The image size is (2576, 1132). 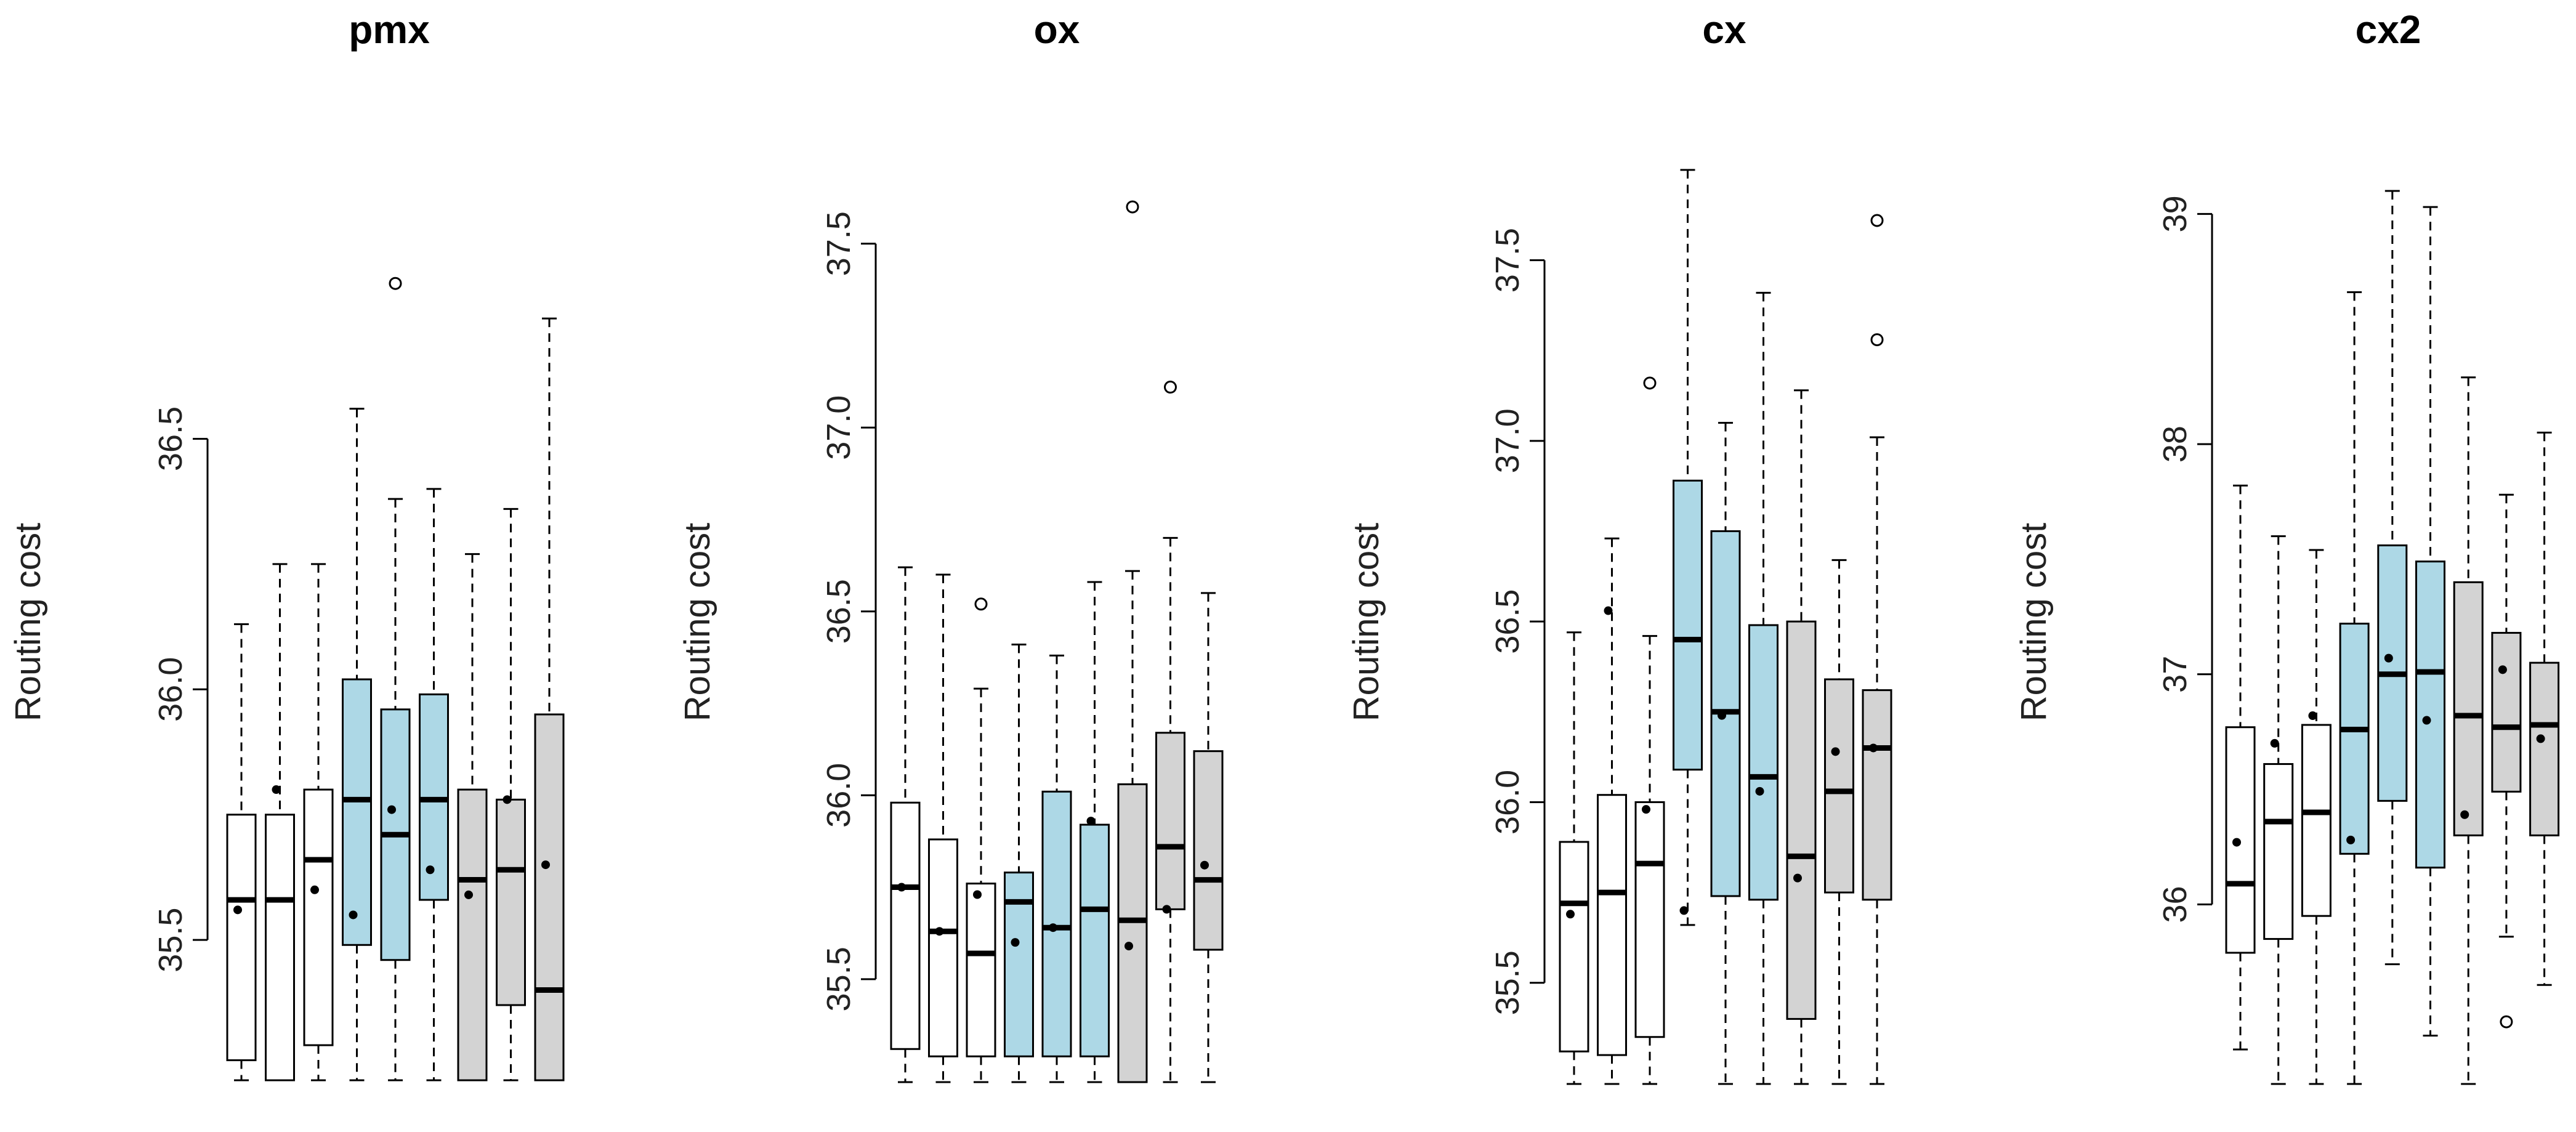 What do you see at coordinates (2175, 444) in the screenshot?
I see `y-tick-label: 38` at bounding box center [2175, 444].